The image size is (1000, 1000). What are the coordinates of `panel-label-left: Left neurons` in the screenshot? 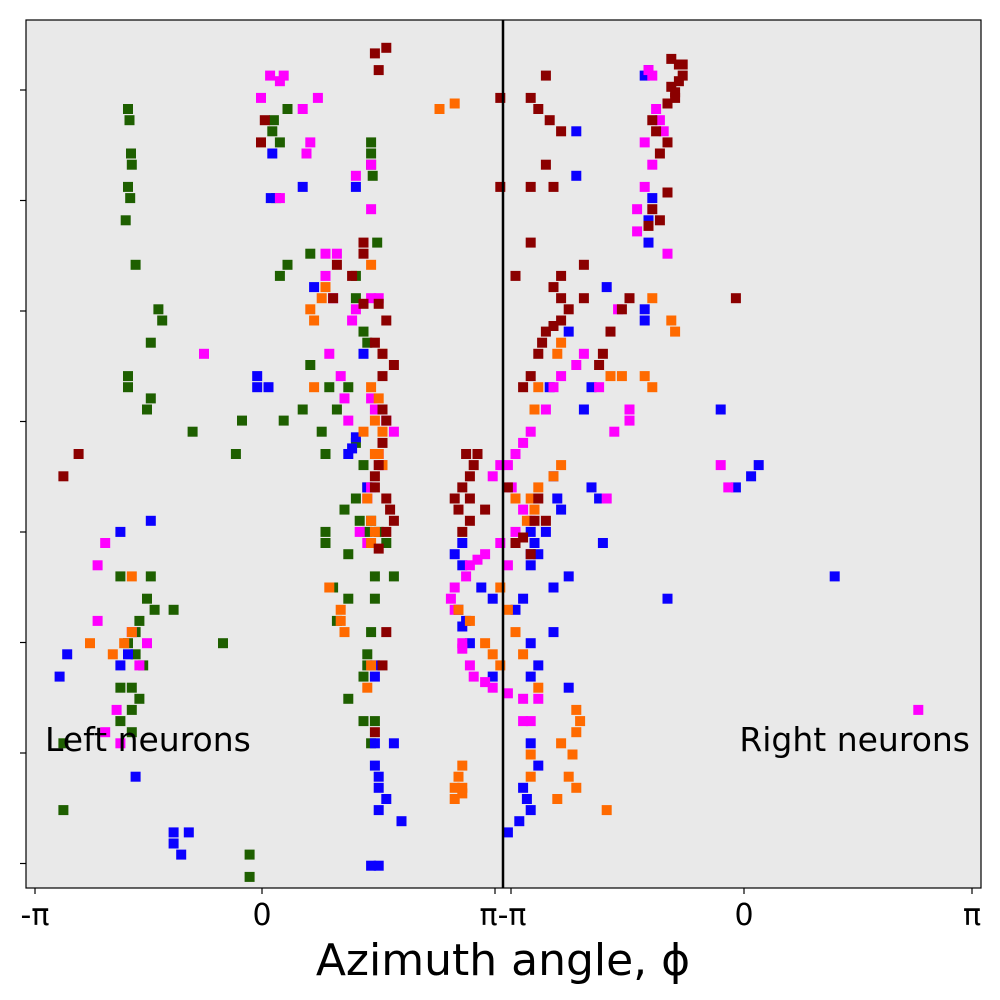 It's located at (148, 739).